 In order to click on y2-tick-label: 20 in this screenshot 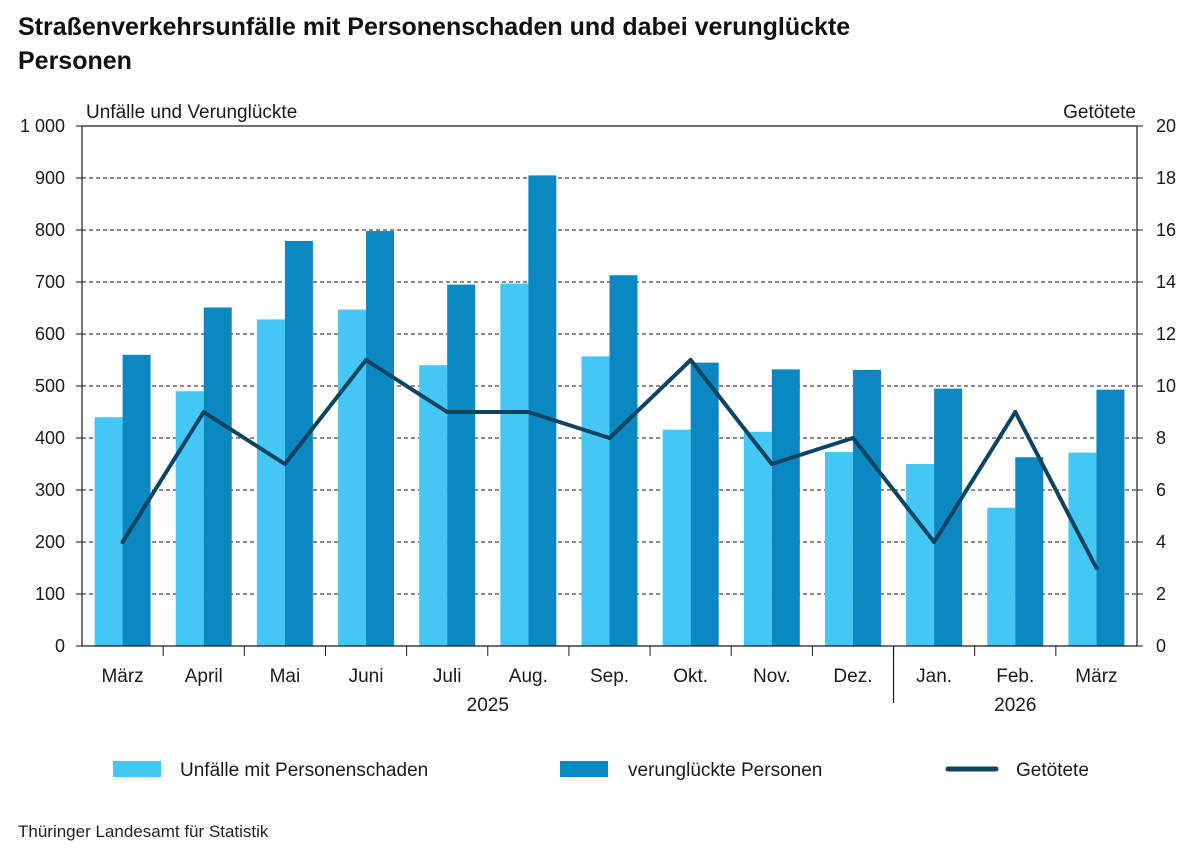, I will do `click(1166, 126)`.